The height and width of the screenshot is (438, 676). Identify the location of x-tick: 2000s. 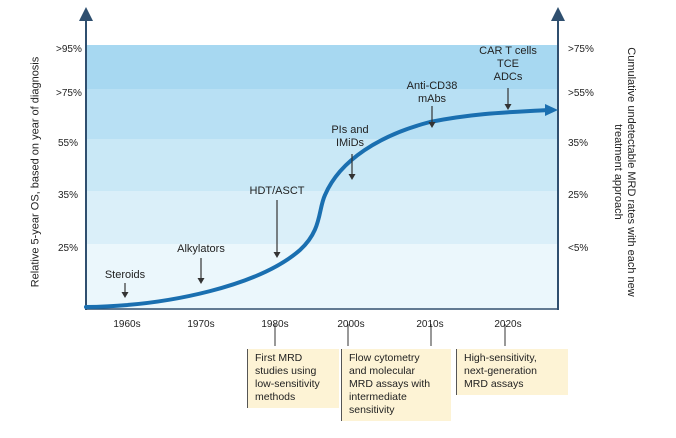
(351, 324).